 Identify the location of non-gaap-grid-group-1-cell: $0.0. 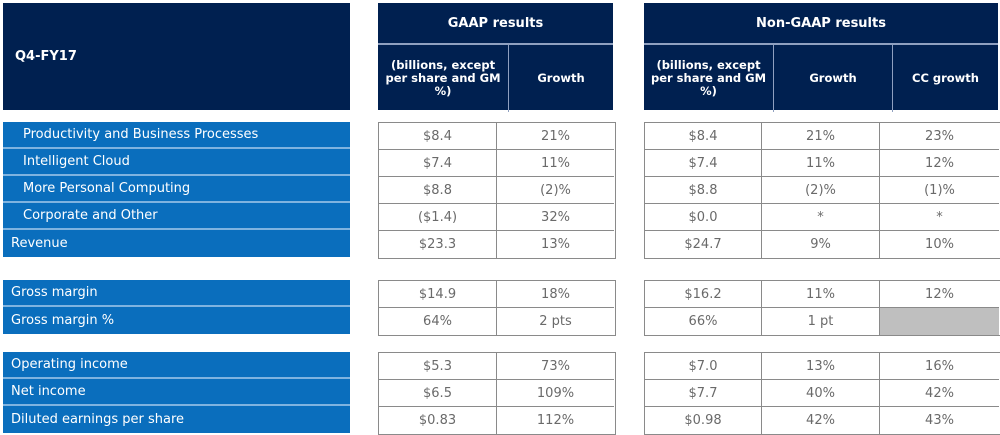
(703, 217).